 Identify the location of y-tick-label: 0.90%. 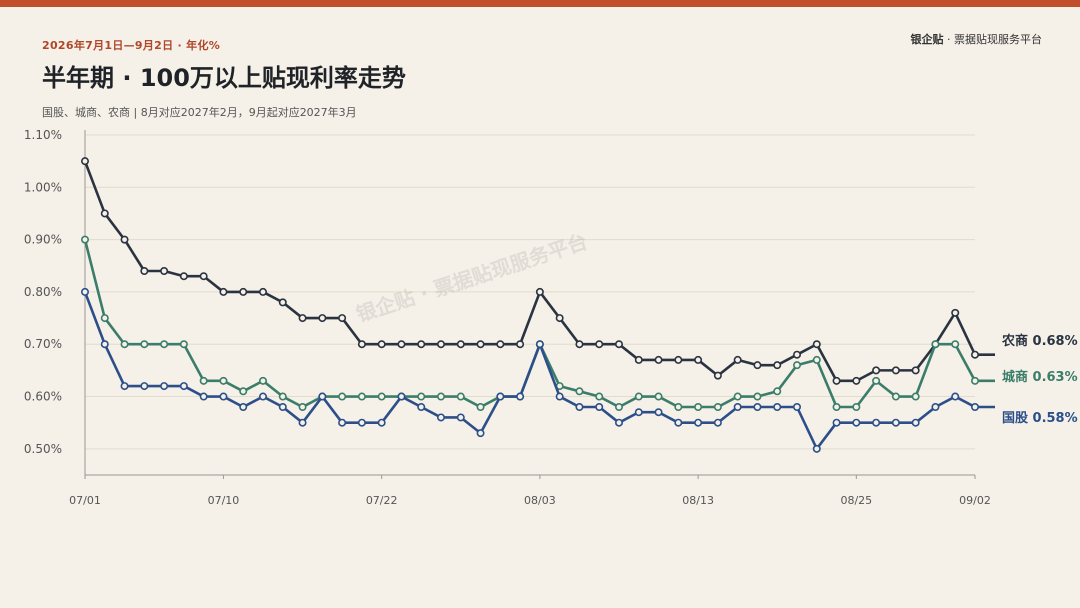
(43, 240).